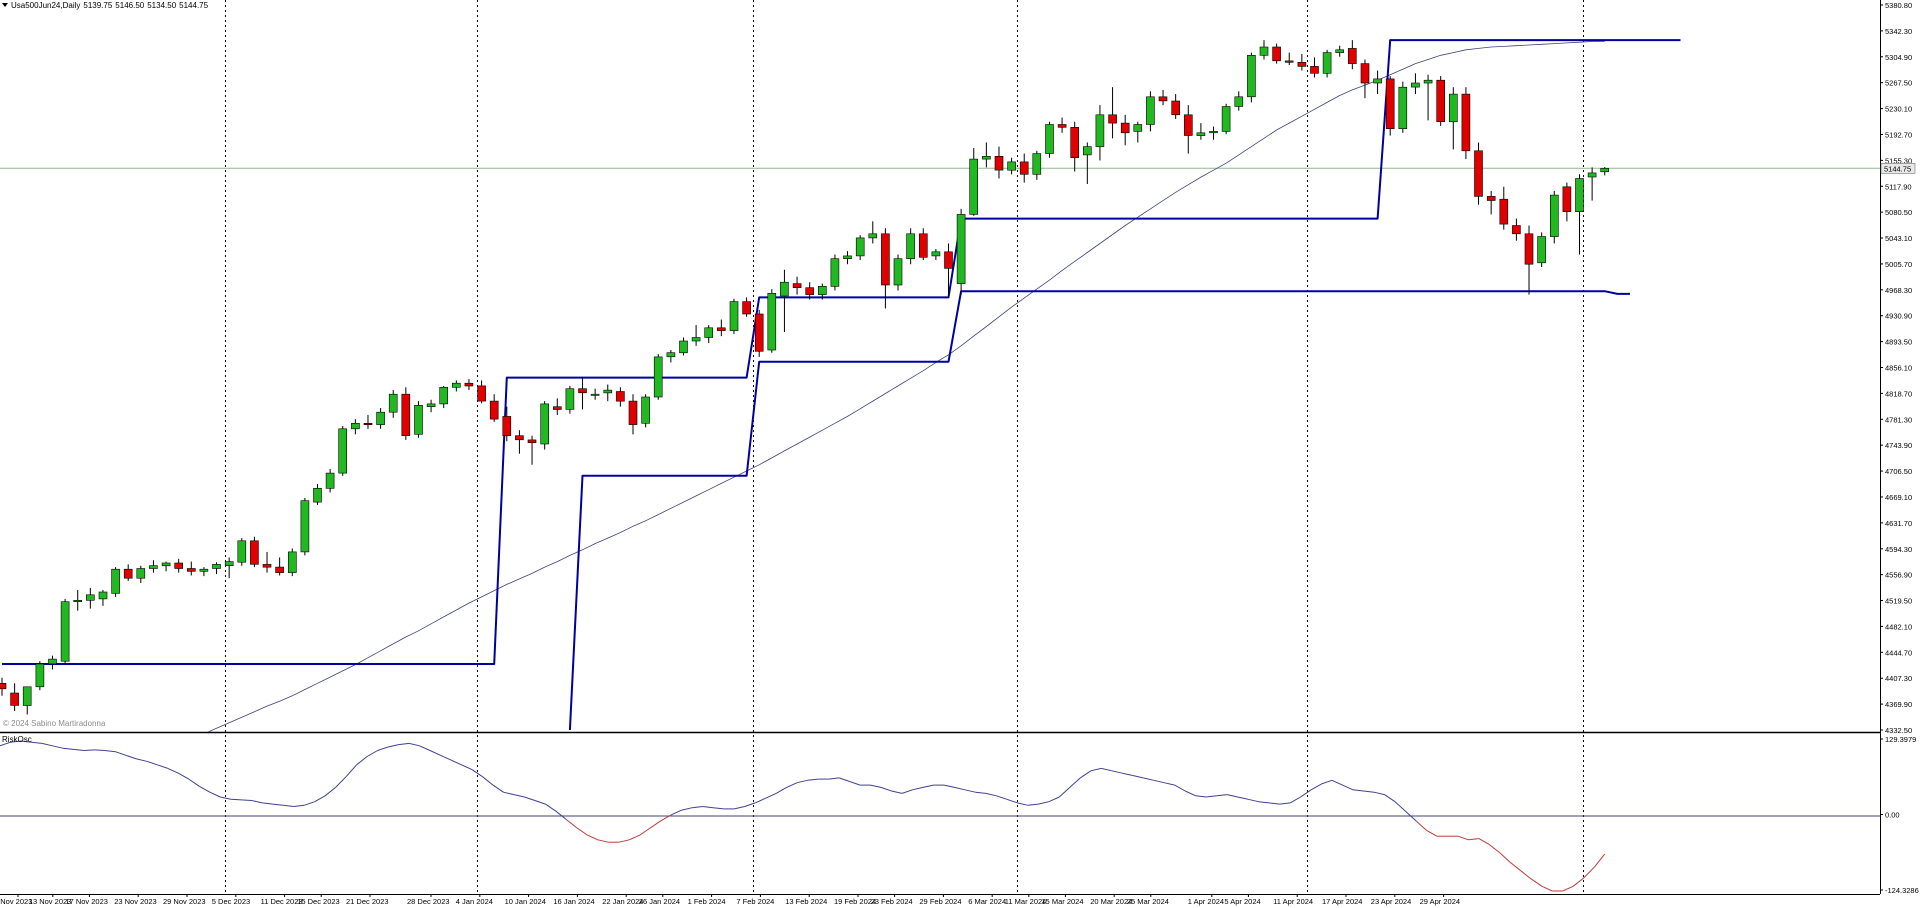 This screenshot has height=908, width=1920. What do you see at coordinates (1898, 704) in the screenshot?
I see `price-tick-label: 4369.90` at bounding box center [1898, 704].